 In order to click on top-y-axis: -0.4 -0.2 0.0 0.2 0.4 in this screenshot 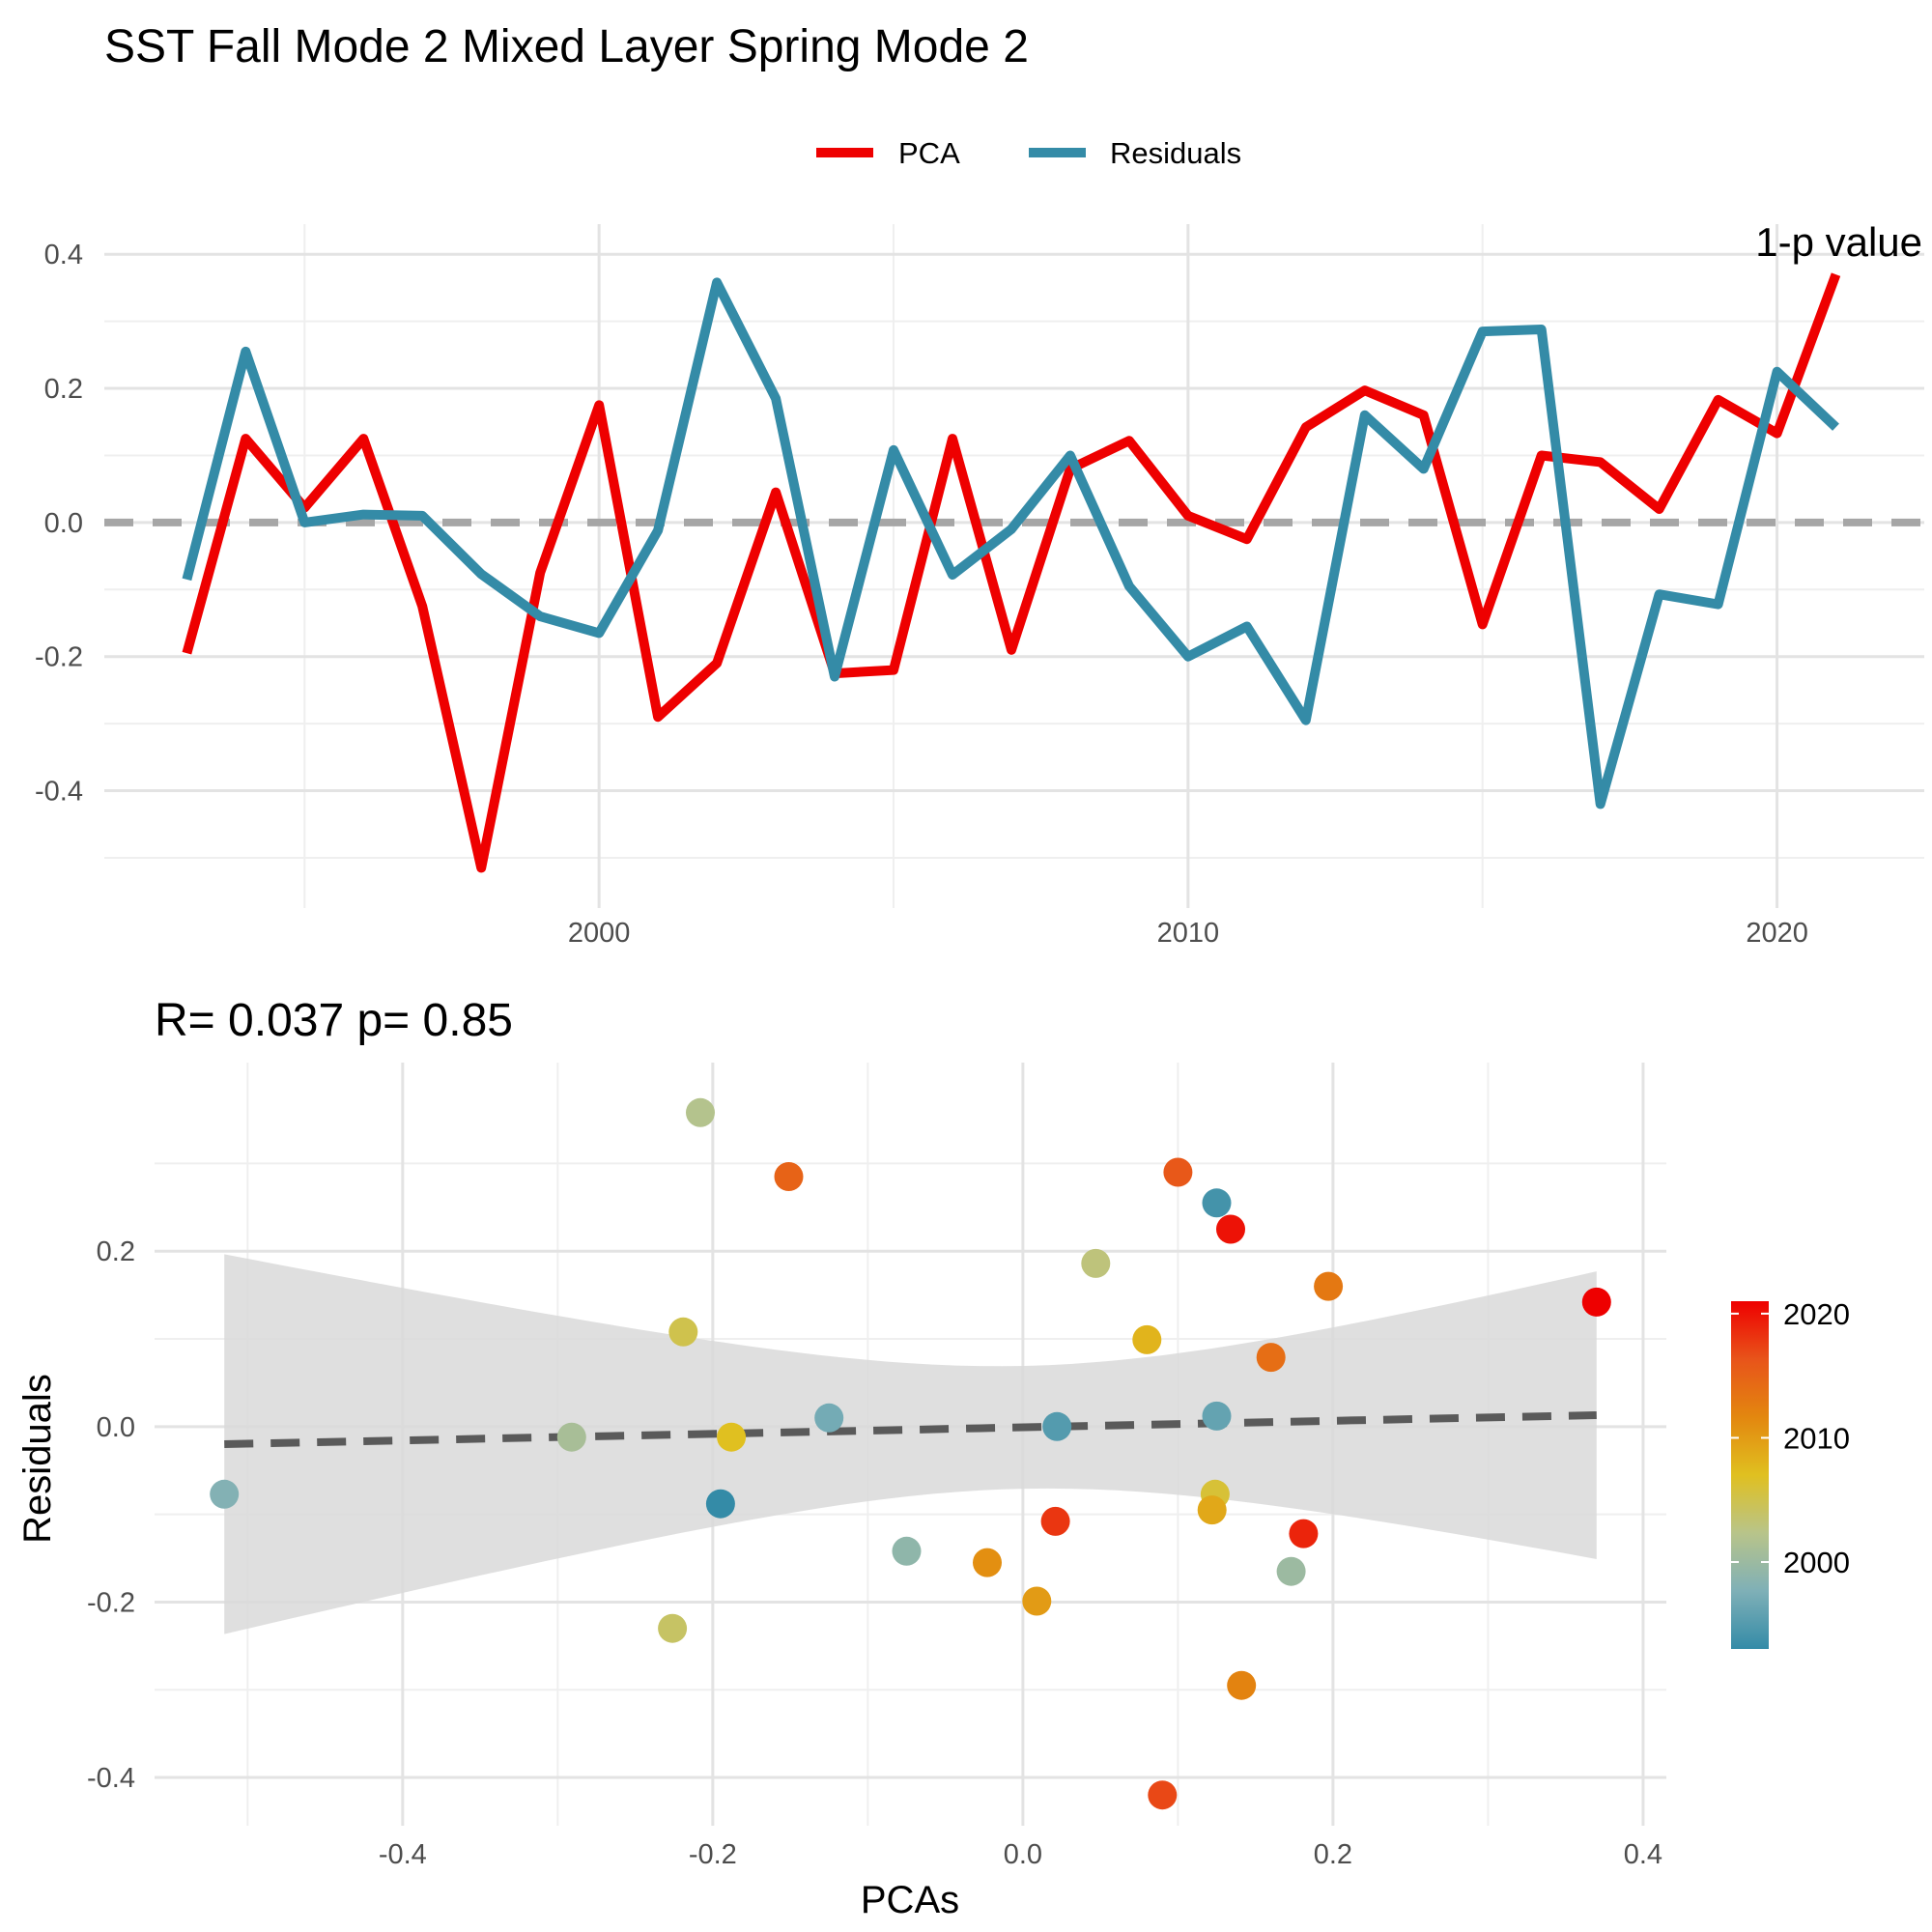, I will do `click(59, 523)`.